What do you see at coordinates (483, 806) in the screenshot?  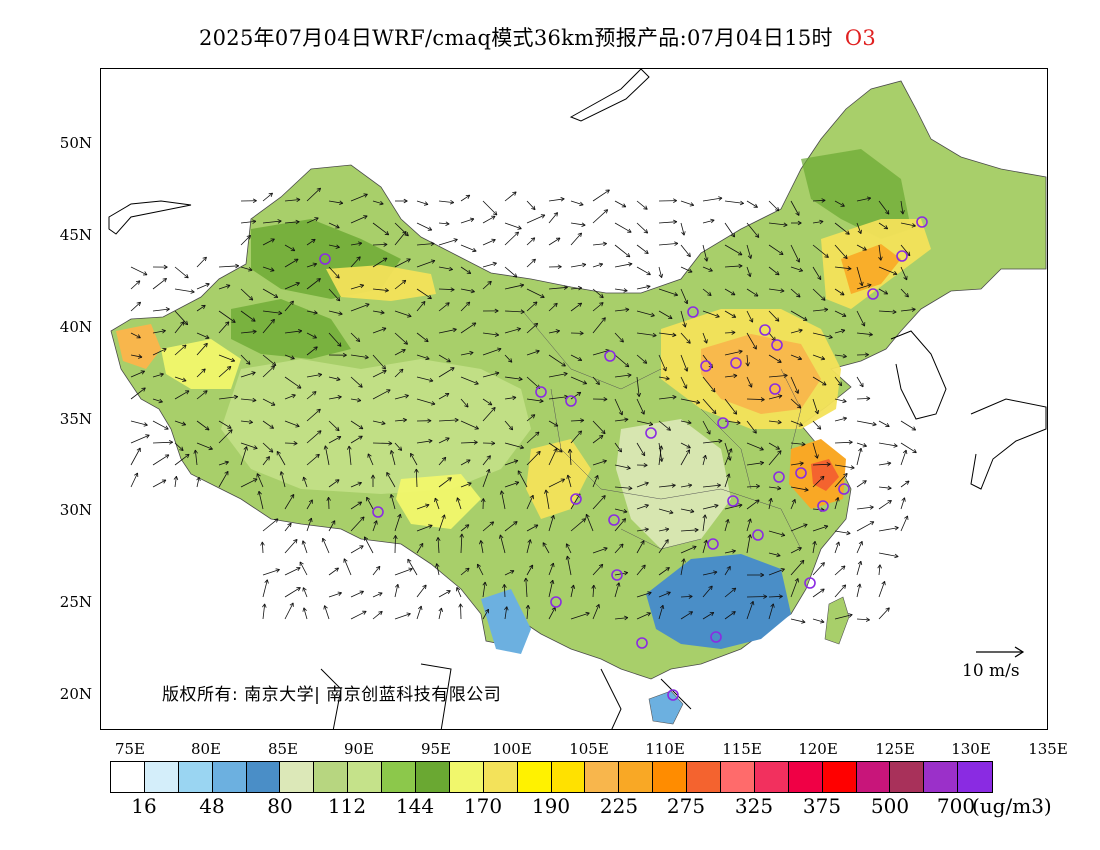 I see `colorbar-label: 170` at bounding box center [483, 806].